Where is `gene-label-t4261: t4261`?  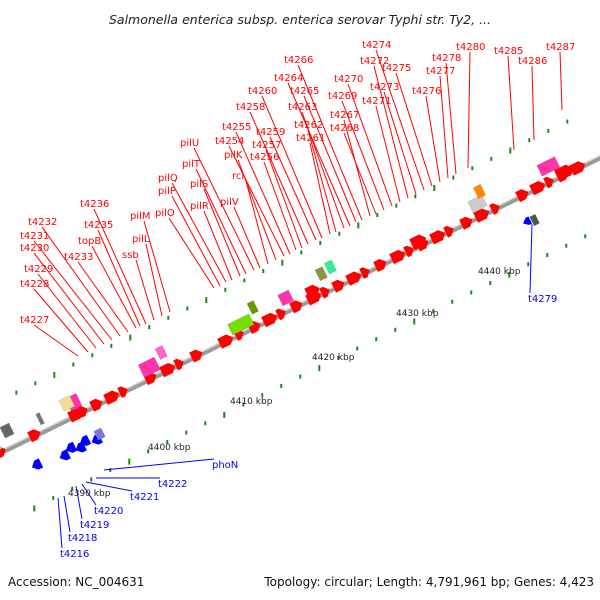
gene-label-t4261: t4261 is located at coordinates (310, 138).